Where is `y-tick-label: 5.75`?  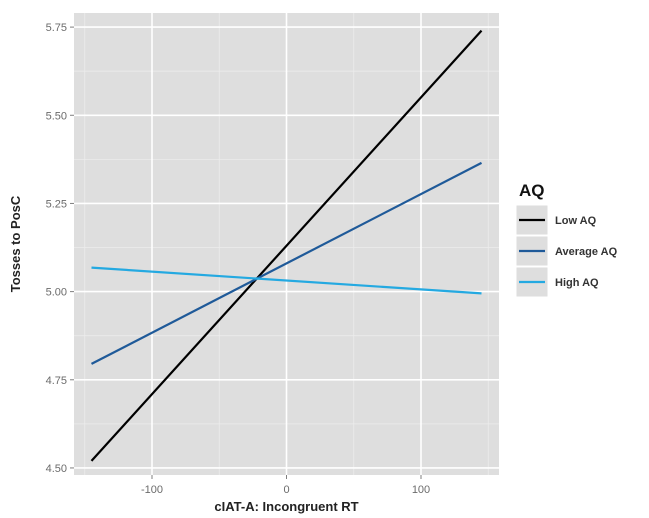 y-tick-label: 5.75 is located at coordinates (56, 28).